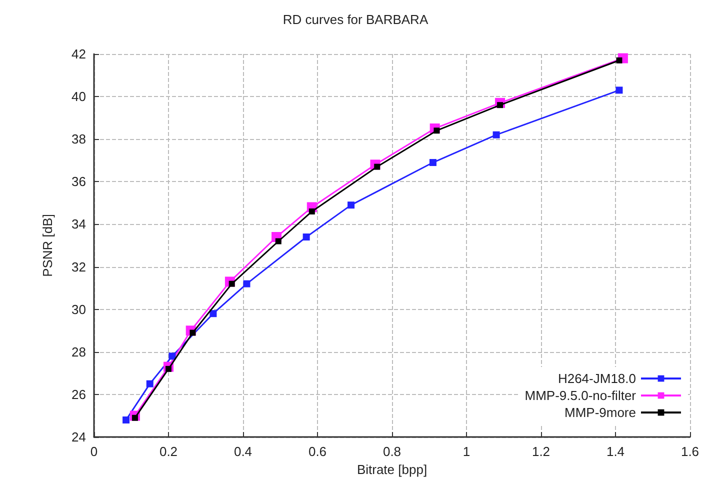  What do you see at coordinates (615, 451) in the screenshot?
I see `x-tick-label: 1.4` at bounding box center [615, 451].